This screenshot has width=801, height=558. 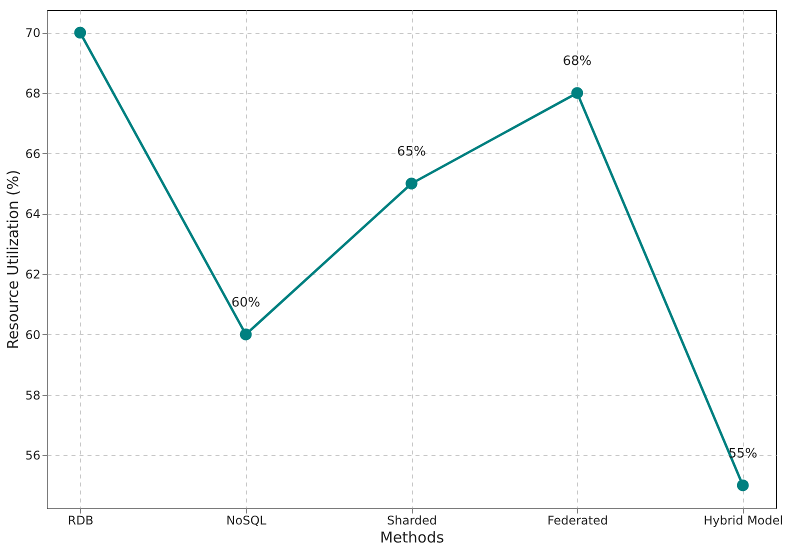 I want to click on data-label: 65%, so click(x=411, y=152).